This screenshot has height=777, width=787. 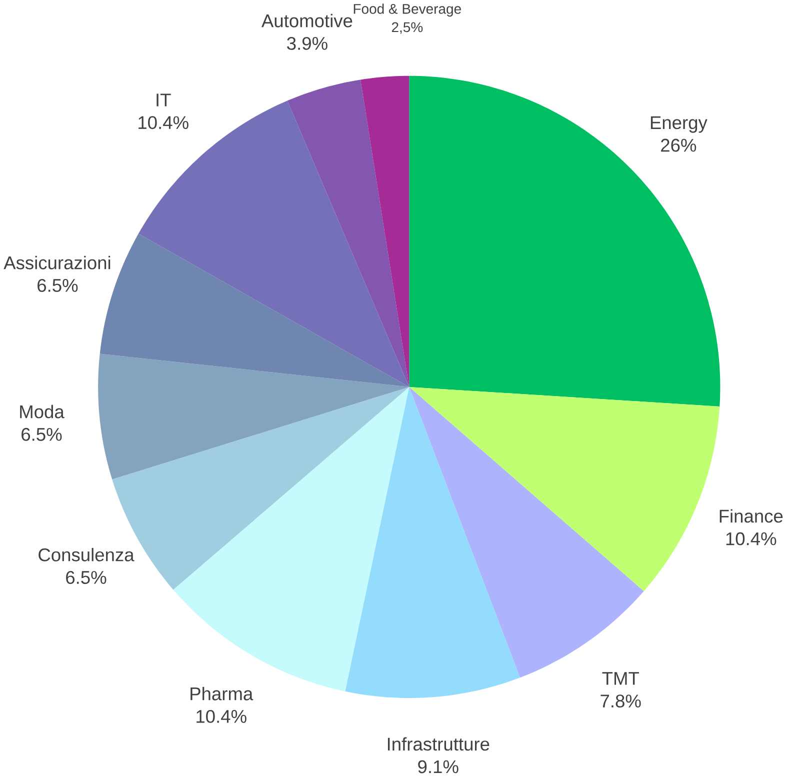 I want to click on data-label: 9.1%, so click(x=438, y=767).